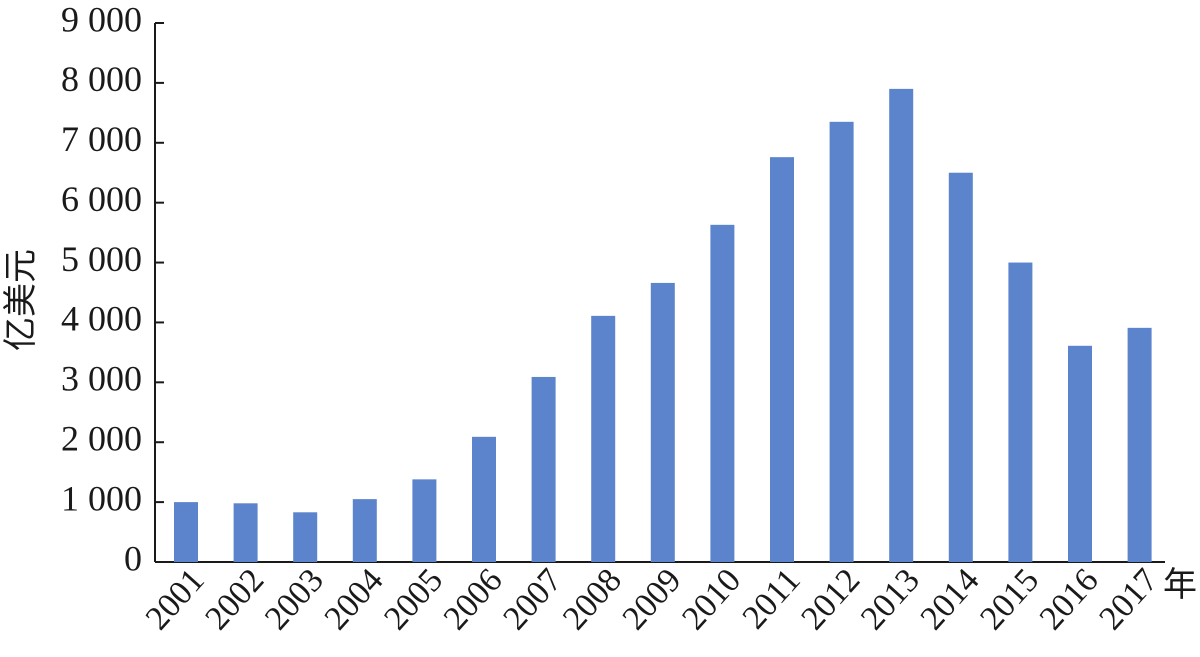  What do you see at coordinates (1069, 599) in the screenshot?
I see `x-tick-label: 2016` at bounding box center [1069, 599].